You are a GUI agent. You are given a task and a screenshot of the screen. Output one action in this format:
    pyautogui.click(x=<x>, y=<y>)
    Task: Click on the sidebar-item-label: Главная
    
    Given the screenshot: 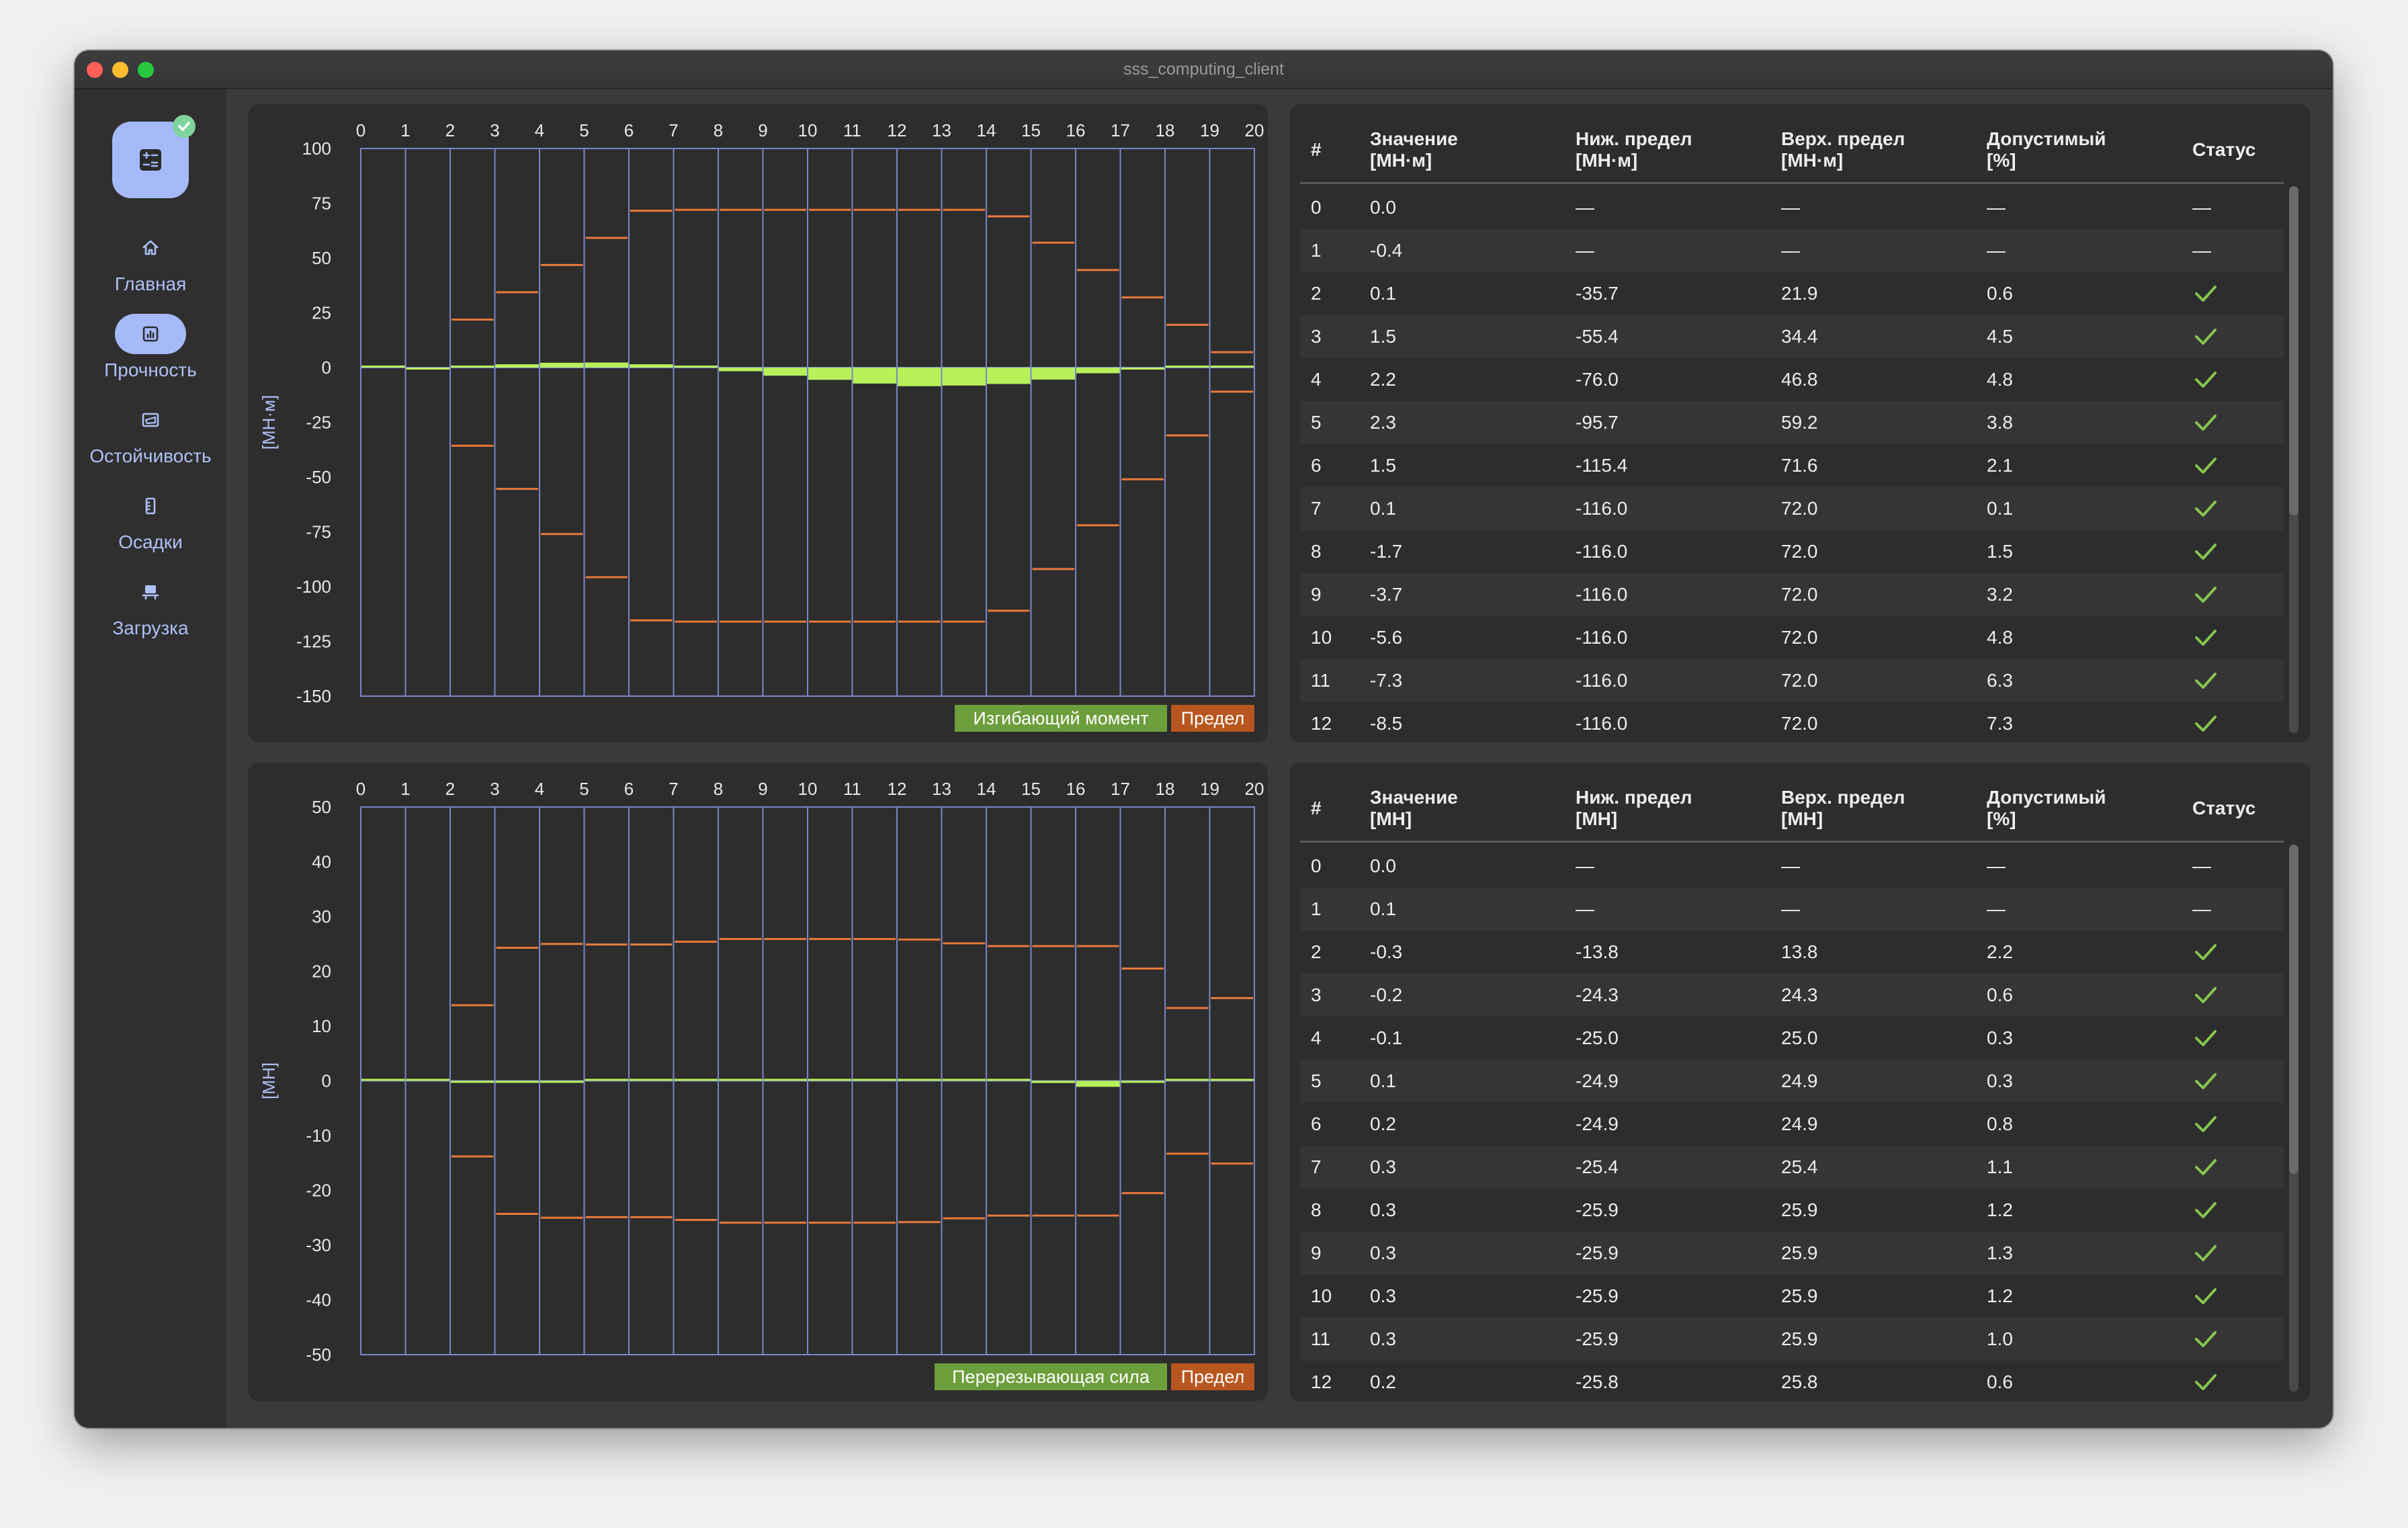 What is the action you would take?
    pyautogui.click(x=150, y=283)
    